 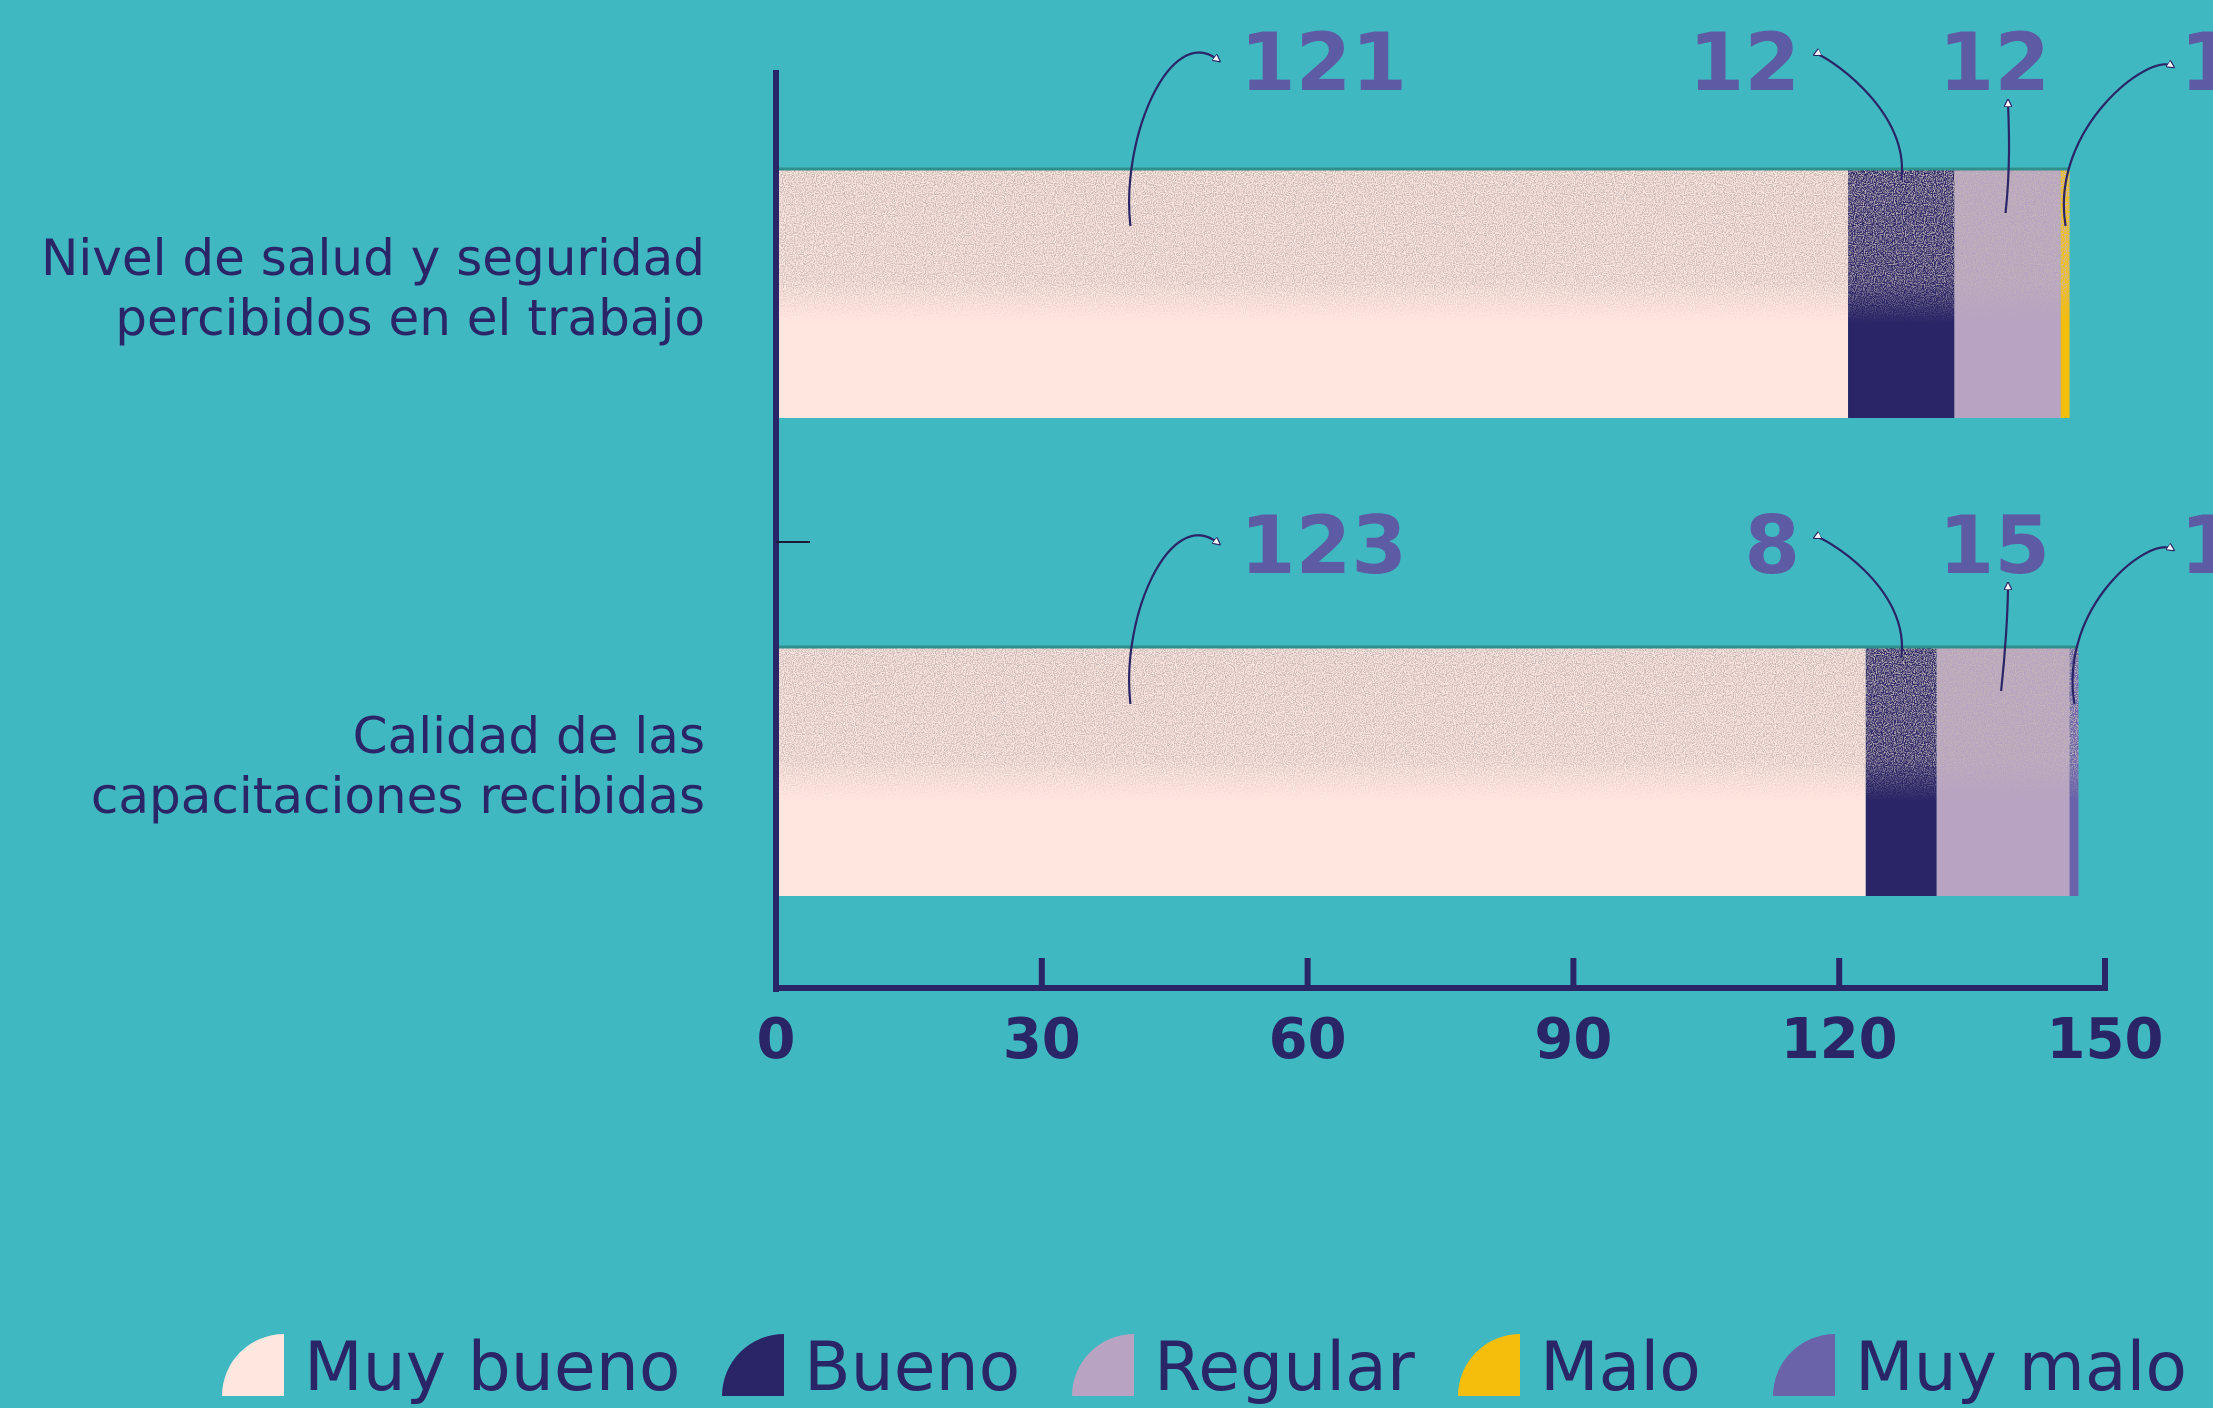 What do you see at coordinates (912, 1367) in the screenshot?
I see `legend-label-bueno: Bueno` at bounding box center [912, 1367].